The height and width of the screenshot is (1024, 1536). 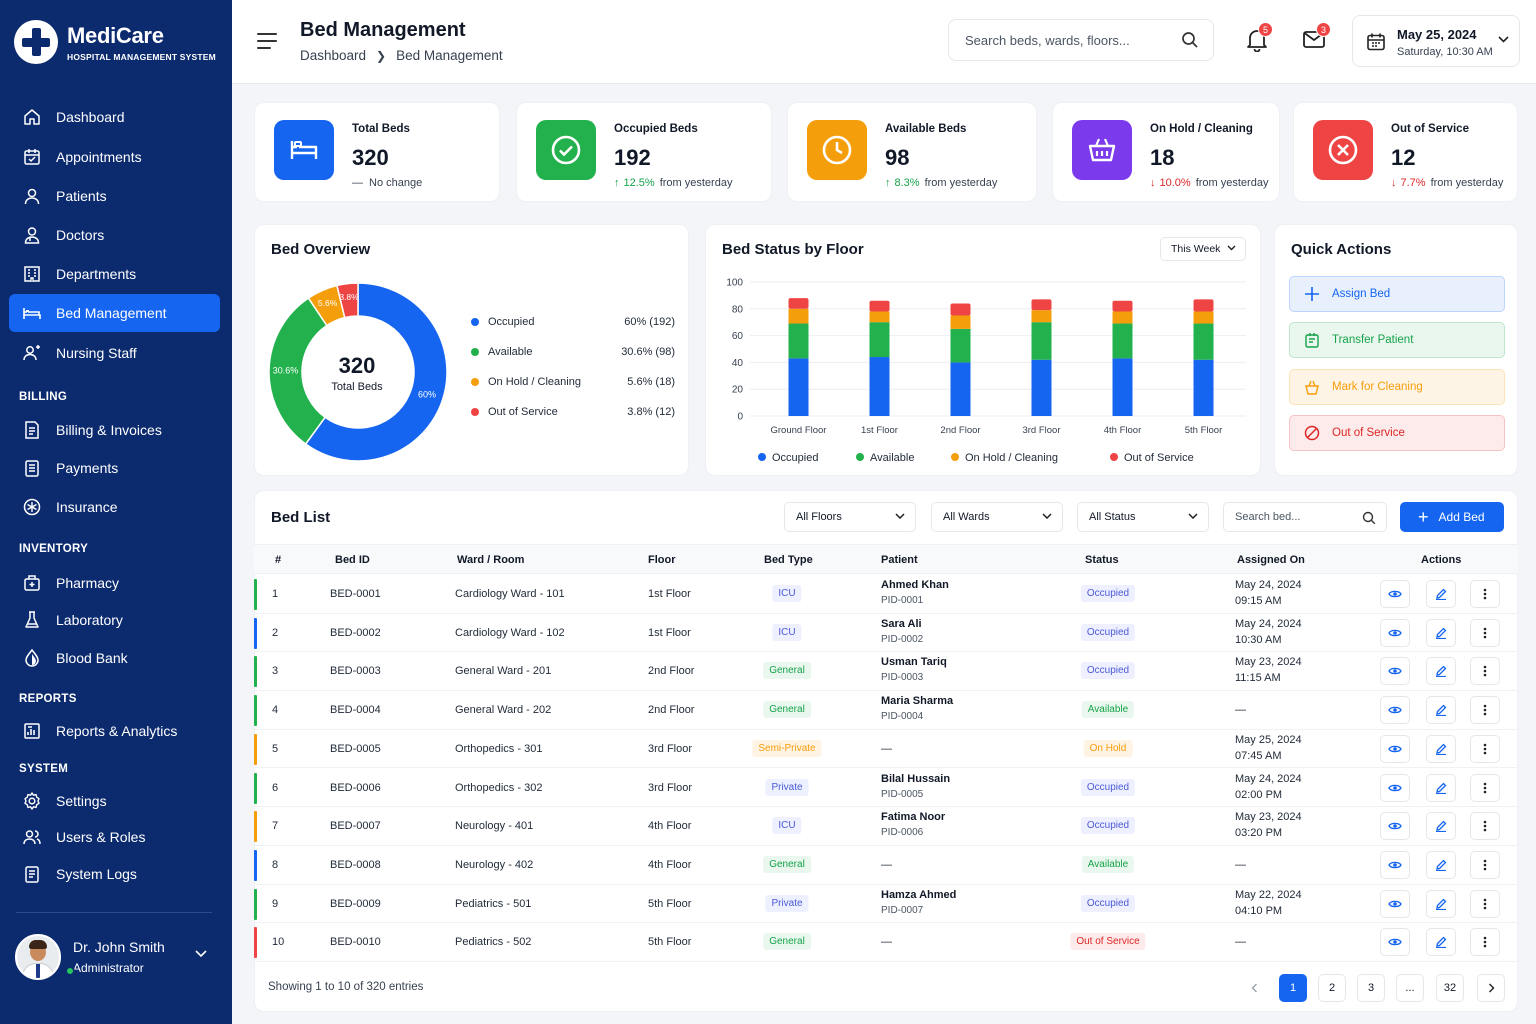 What do you see at coordinates (644, 152) in the screenshot?
I see `stat-card-occupied-beds: Occupied Beds 192 ↑ 12.5% from yesterday` at bounding box center [644, 152].